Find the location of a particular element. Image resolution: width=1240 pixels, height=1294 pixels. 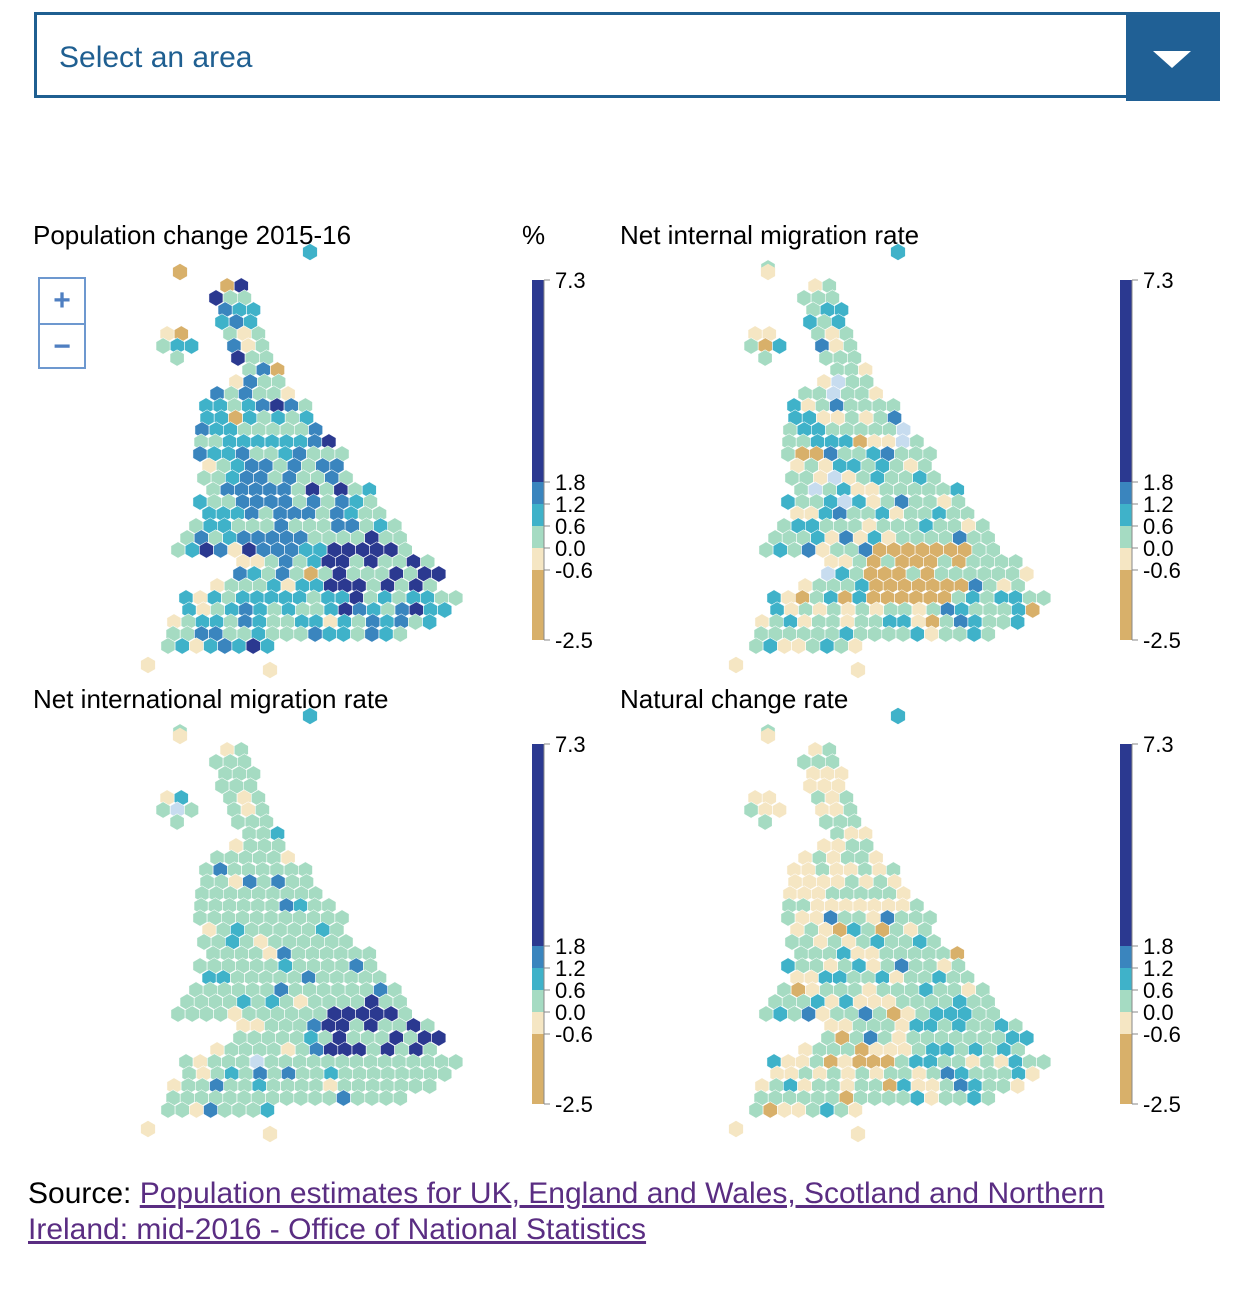

hex-map-net-international is located at coordinates (310, 925).